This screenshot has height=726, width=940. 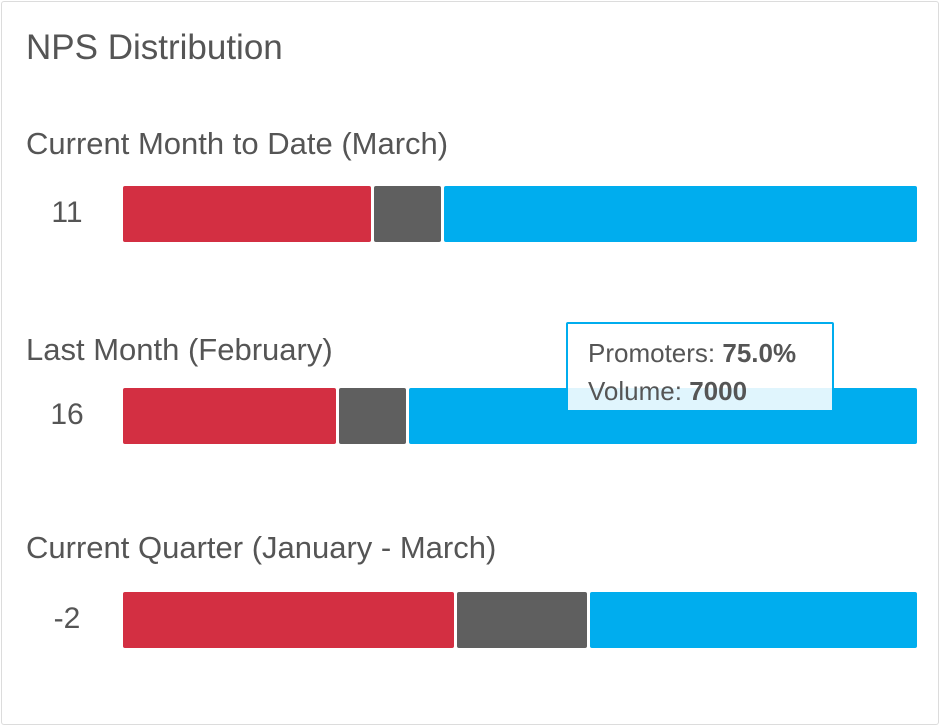 What do you see at coordinates (261, 547) in the screenshot?
I see `row-label: Current Quarter (January - March)` at bounding box center [261, 547].